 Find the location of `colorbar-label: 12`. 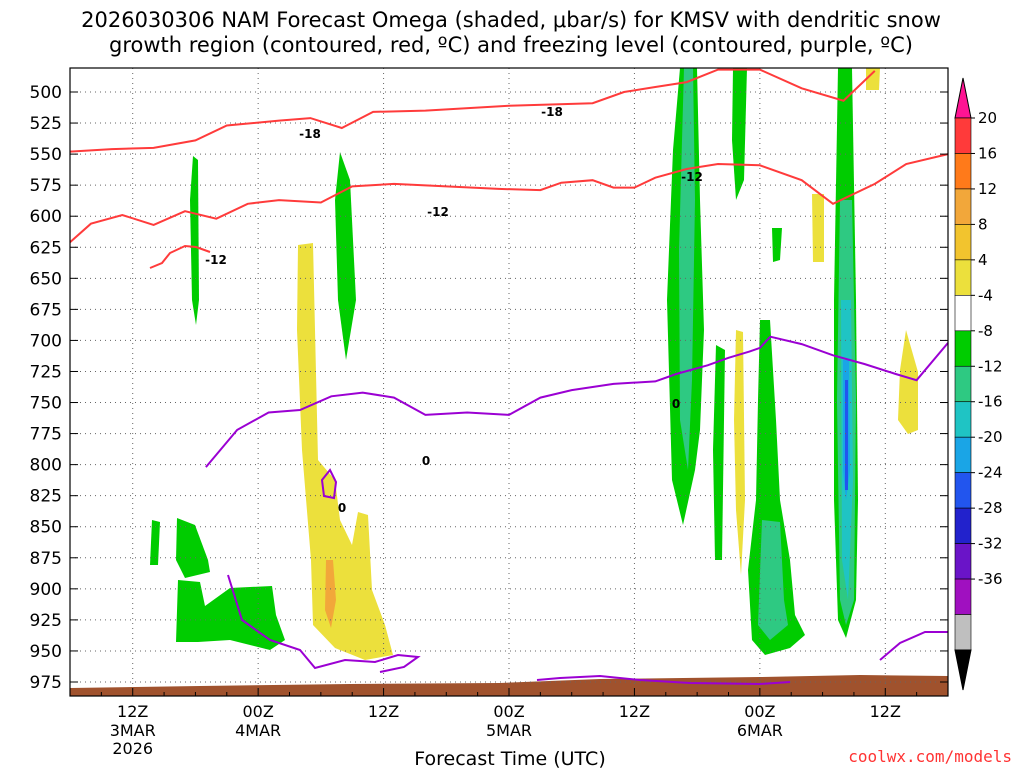

colorbar-label: 12 is located at coordinates (987, 189).